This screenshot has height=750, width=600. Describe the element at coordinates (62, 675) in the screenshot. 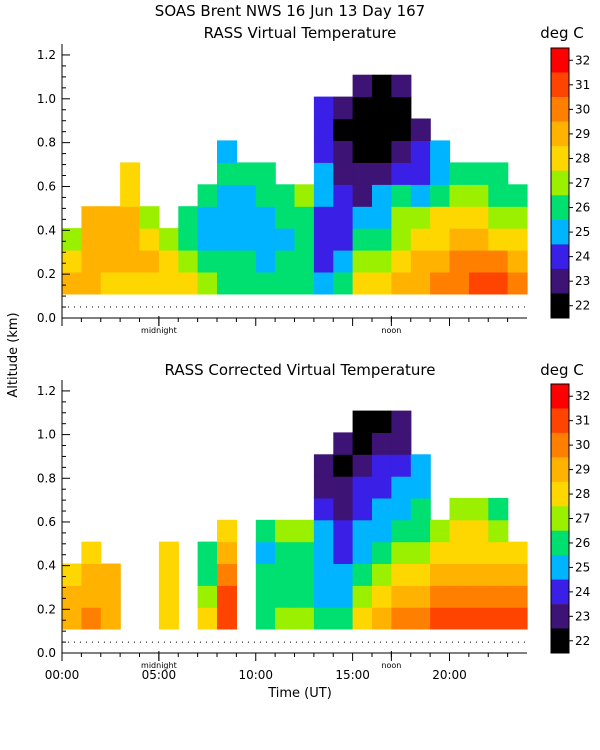

I see `x-tick-label: 00:00` at that location.